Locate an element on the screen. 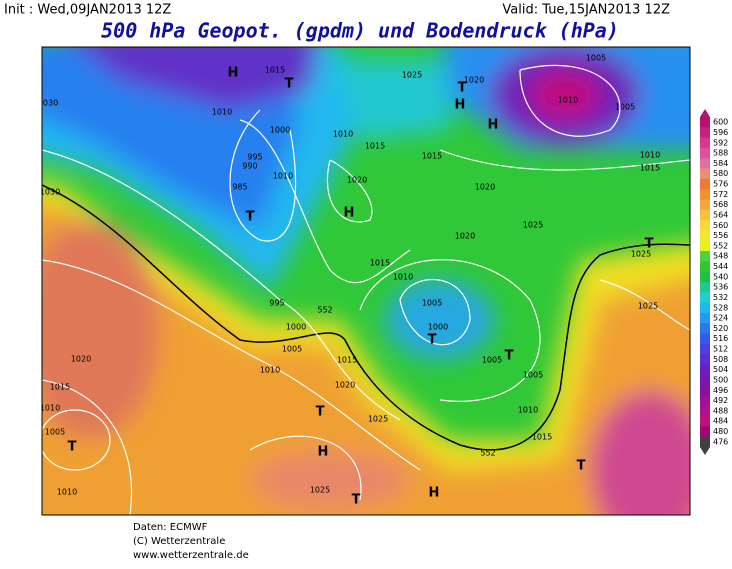  colorbar-label: 492 is located at coordinates (720, 400).